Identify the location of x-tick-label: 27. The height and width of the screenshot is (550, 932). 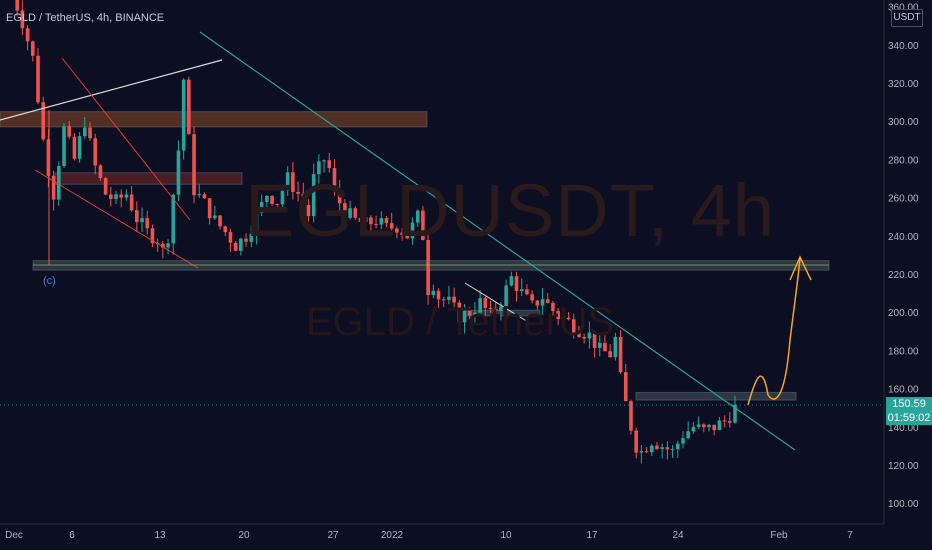
(333, 535).